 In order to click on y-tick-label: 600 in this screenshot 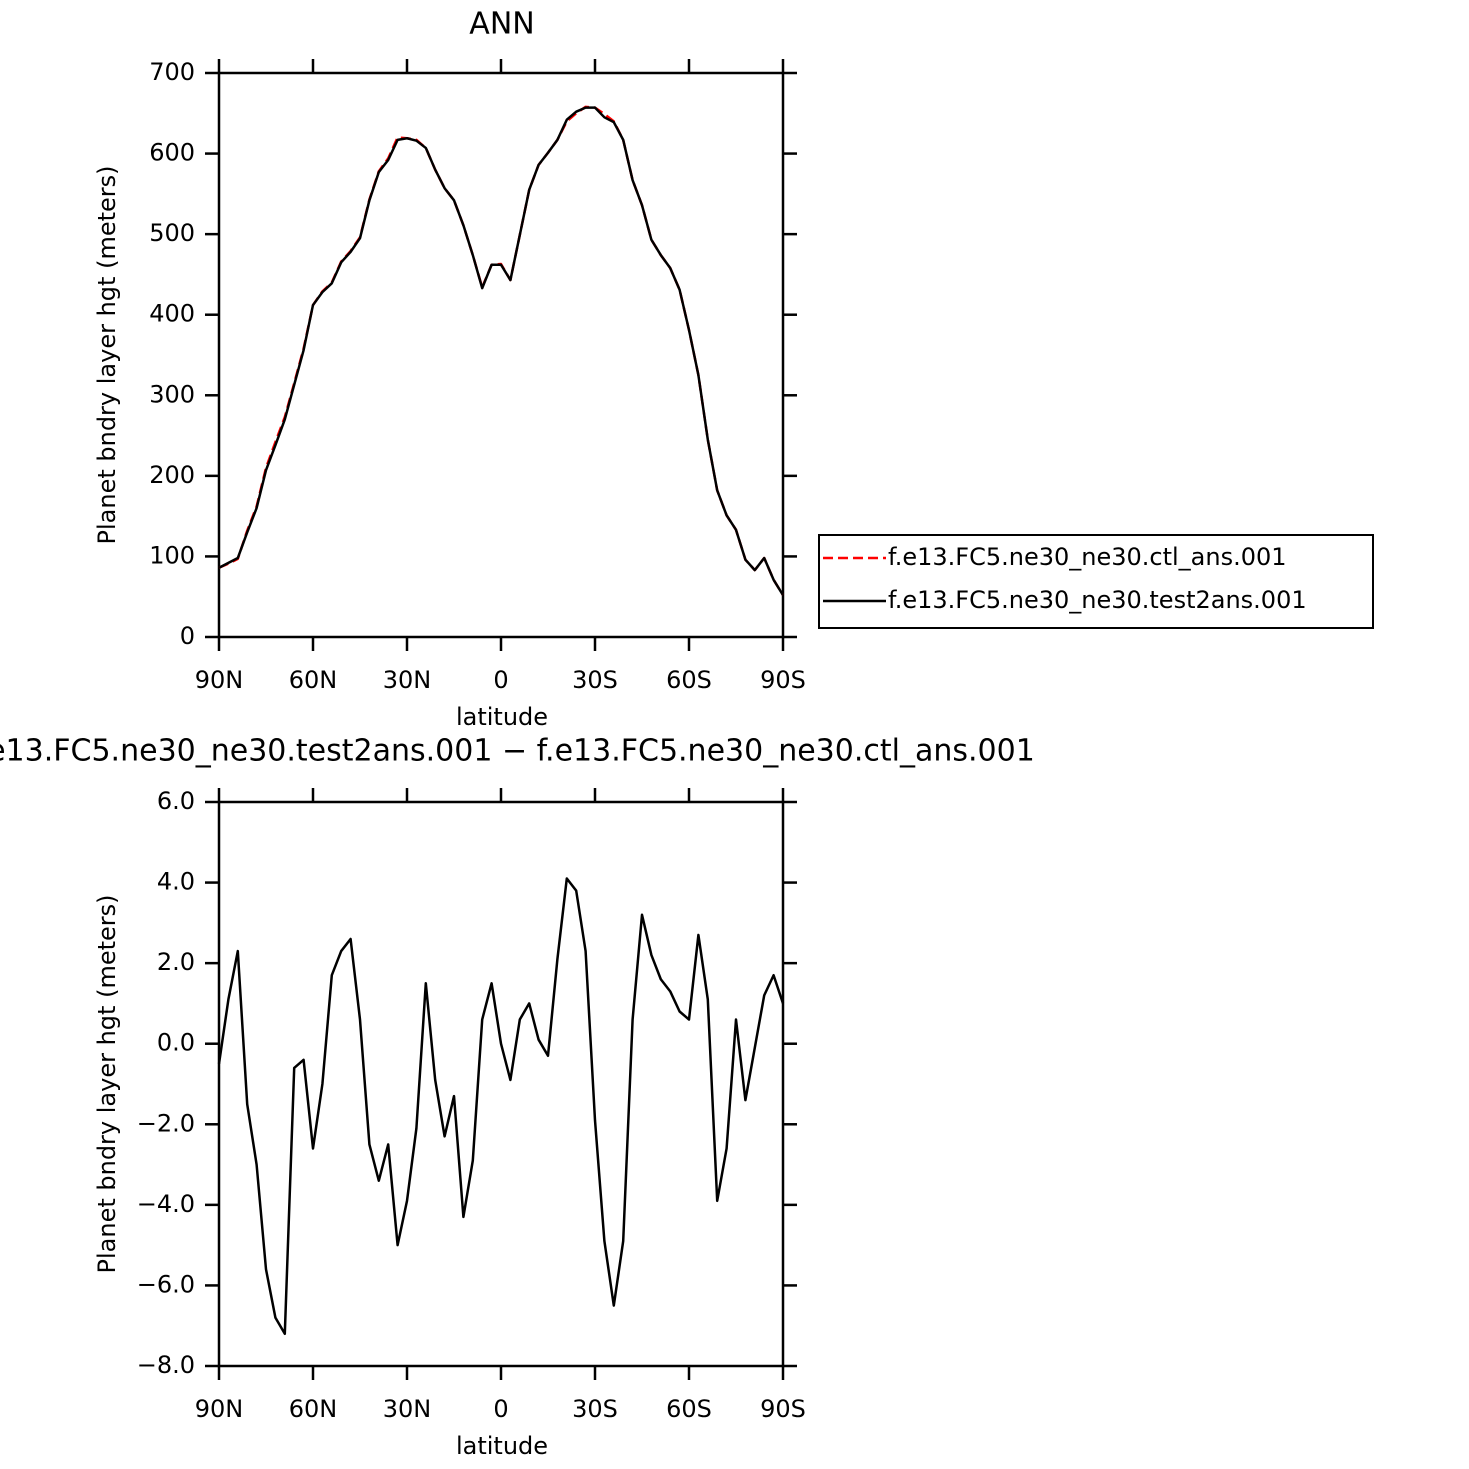, I will do `click(172, 153)`.